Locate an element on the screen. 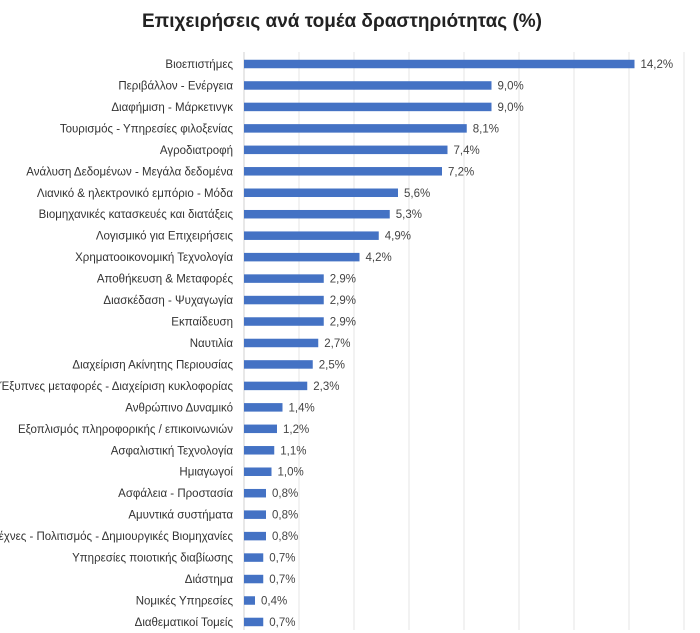 The width and height of the screenshot is (700, 633). data-label: 1,2% is located at coordinates (296, 430).